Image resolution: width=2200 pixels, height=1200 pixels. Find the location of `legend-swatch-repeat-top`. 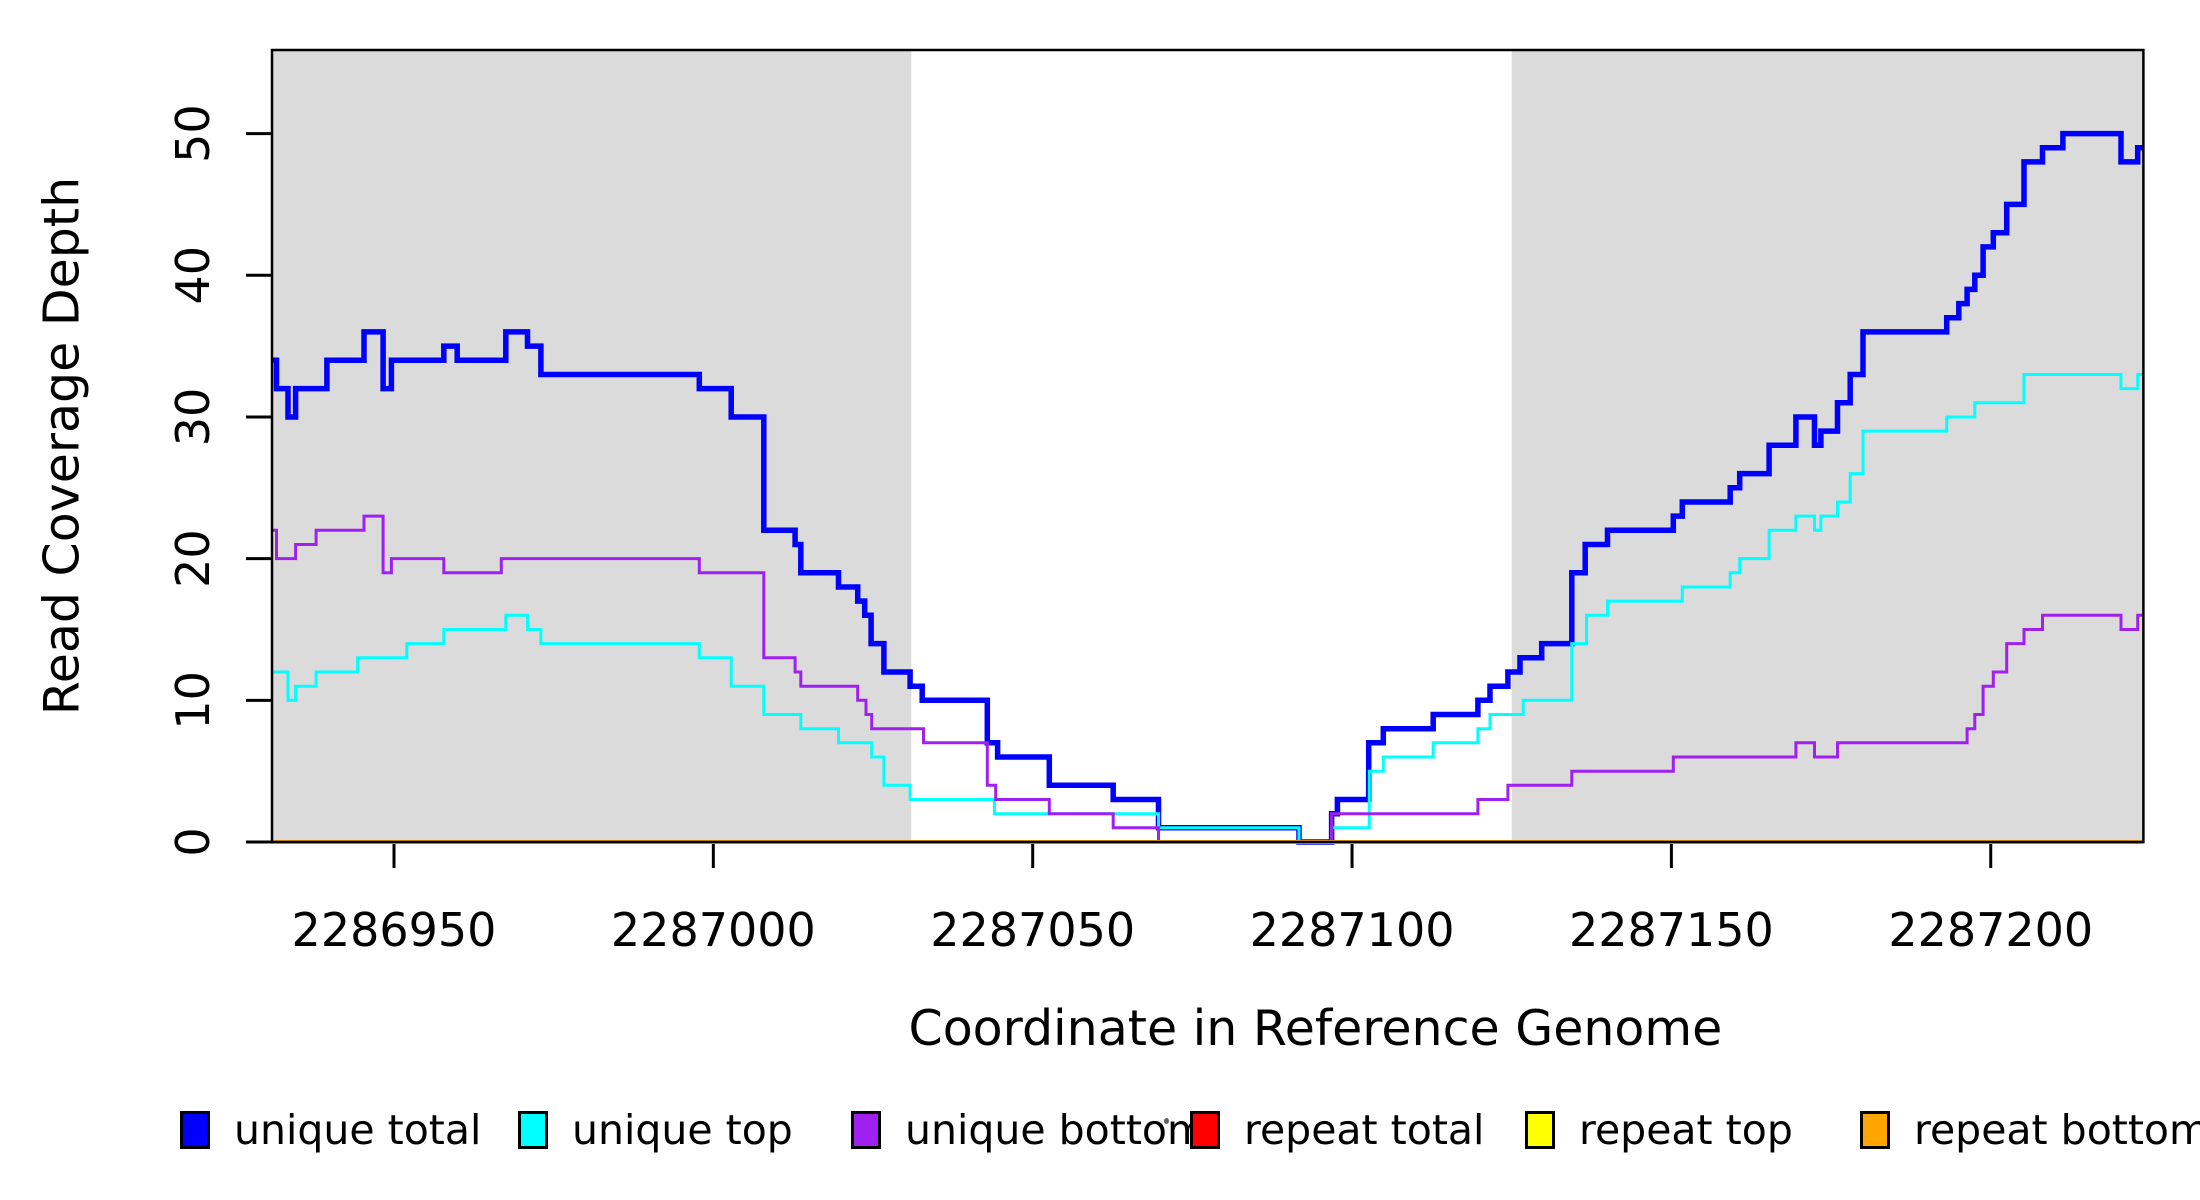

legend-swatch-repeat-top is located at coordinates (1540, 1130).